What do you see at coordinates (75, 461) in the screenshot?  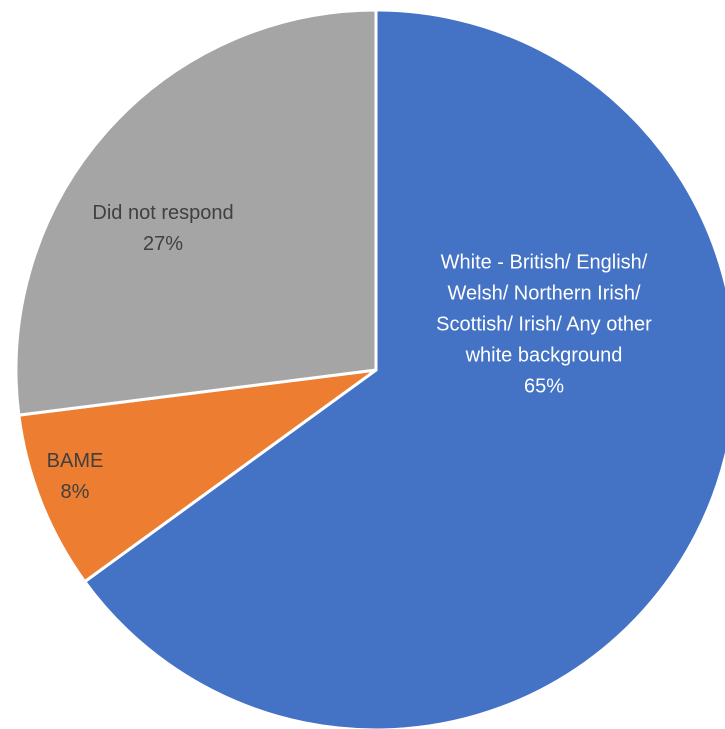 I see `slice-category-label: BAME` at bounding box center [75, 461].